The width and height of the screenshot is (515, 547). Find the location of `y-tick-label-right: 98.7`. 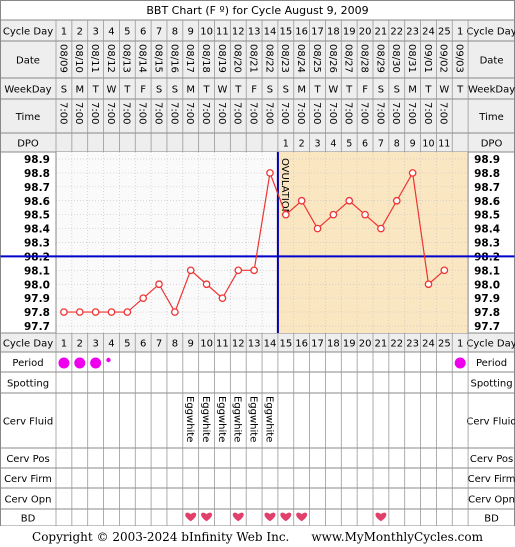

y-tick-label-right: 98.7 is located at coordinates (487, 188).